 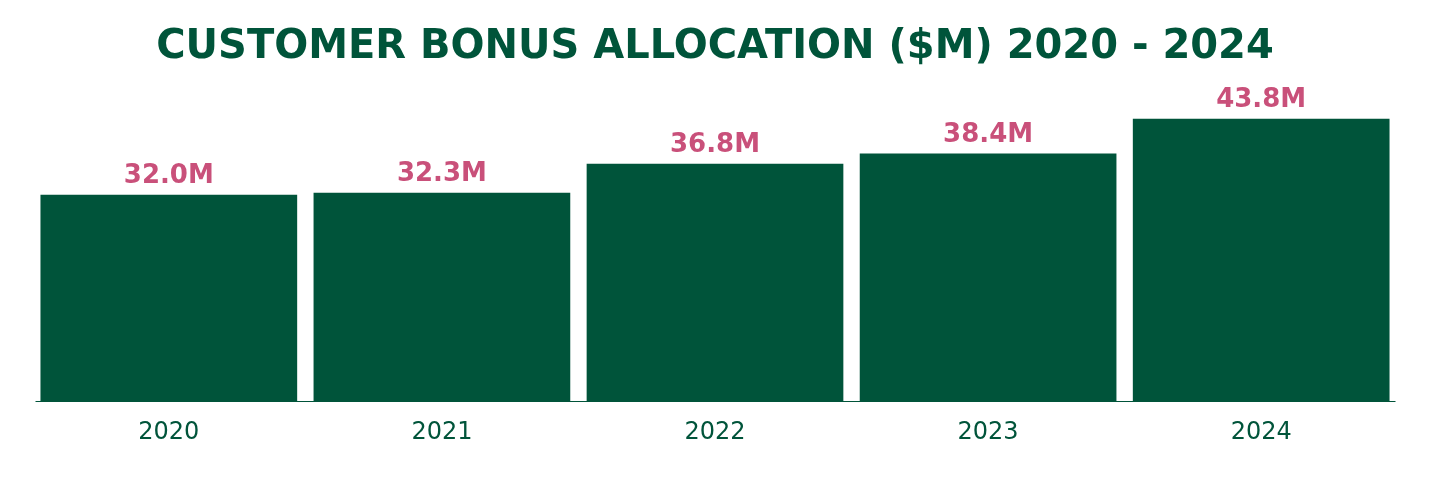 What do you see at coordinates (1261, 97) in the screenshot?
I see `data-label: 43.8M` at bounding box center [1261, 97].